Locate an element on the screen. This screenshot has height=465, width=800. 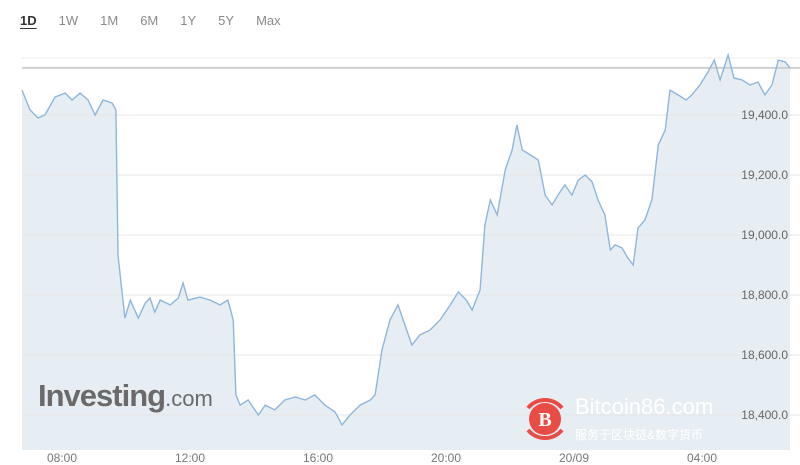
y-tick-label: 18,600.0 is located at coordinates (764, 355).